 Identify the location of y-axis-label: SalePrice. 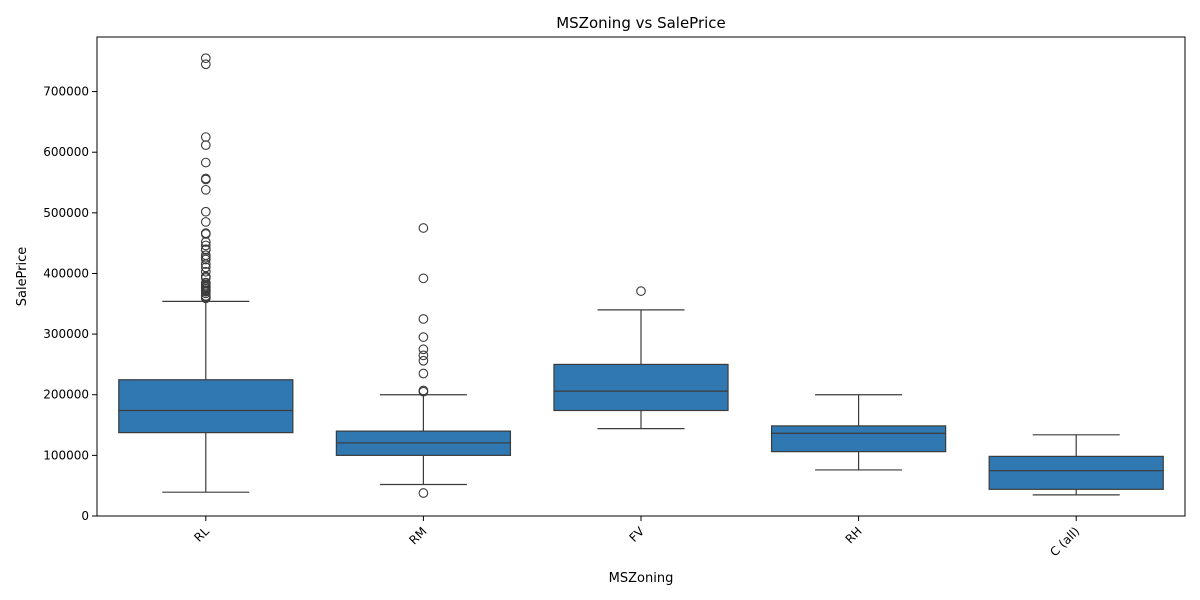
(22, 277).